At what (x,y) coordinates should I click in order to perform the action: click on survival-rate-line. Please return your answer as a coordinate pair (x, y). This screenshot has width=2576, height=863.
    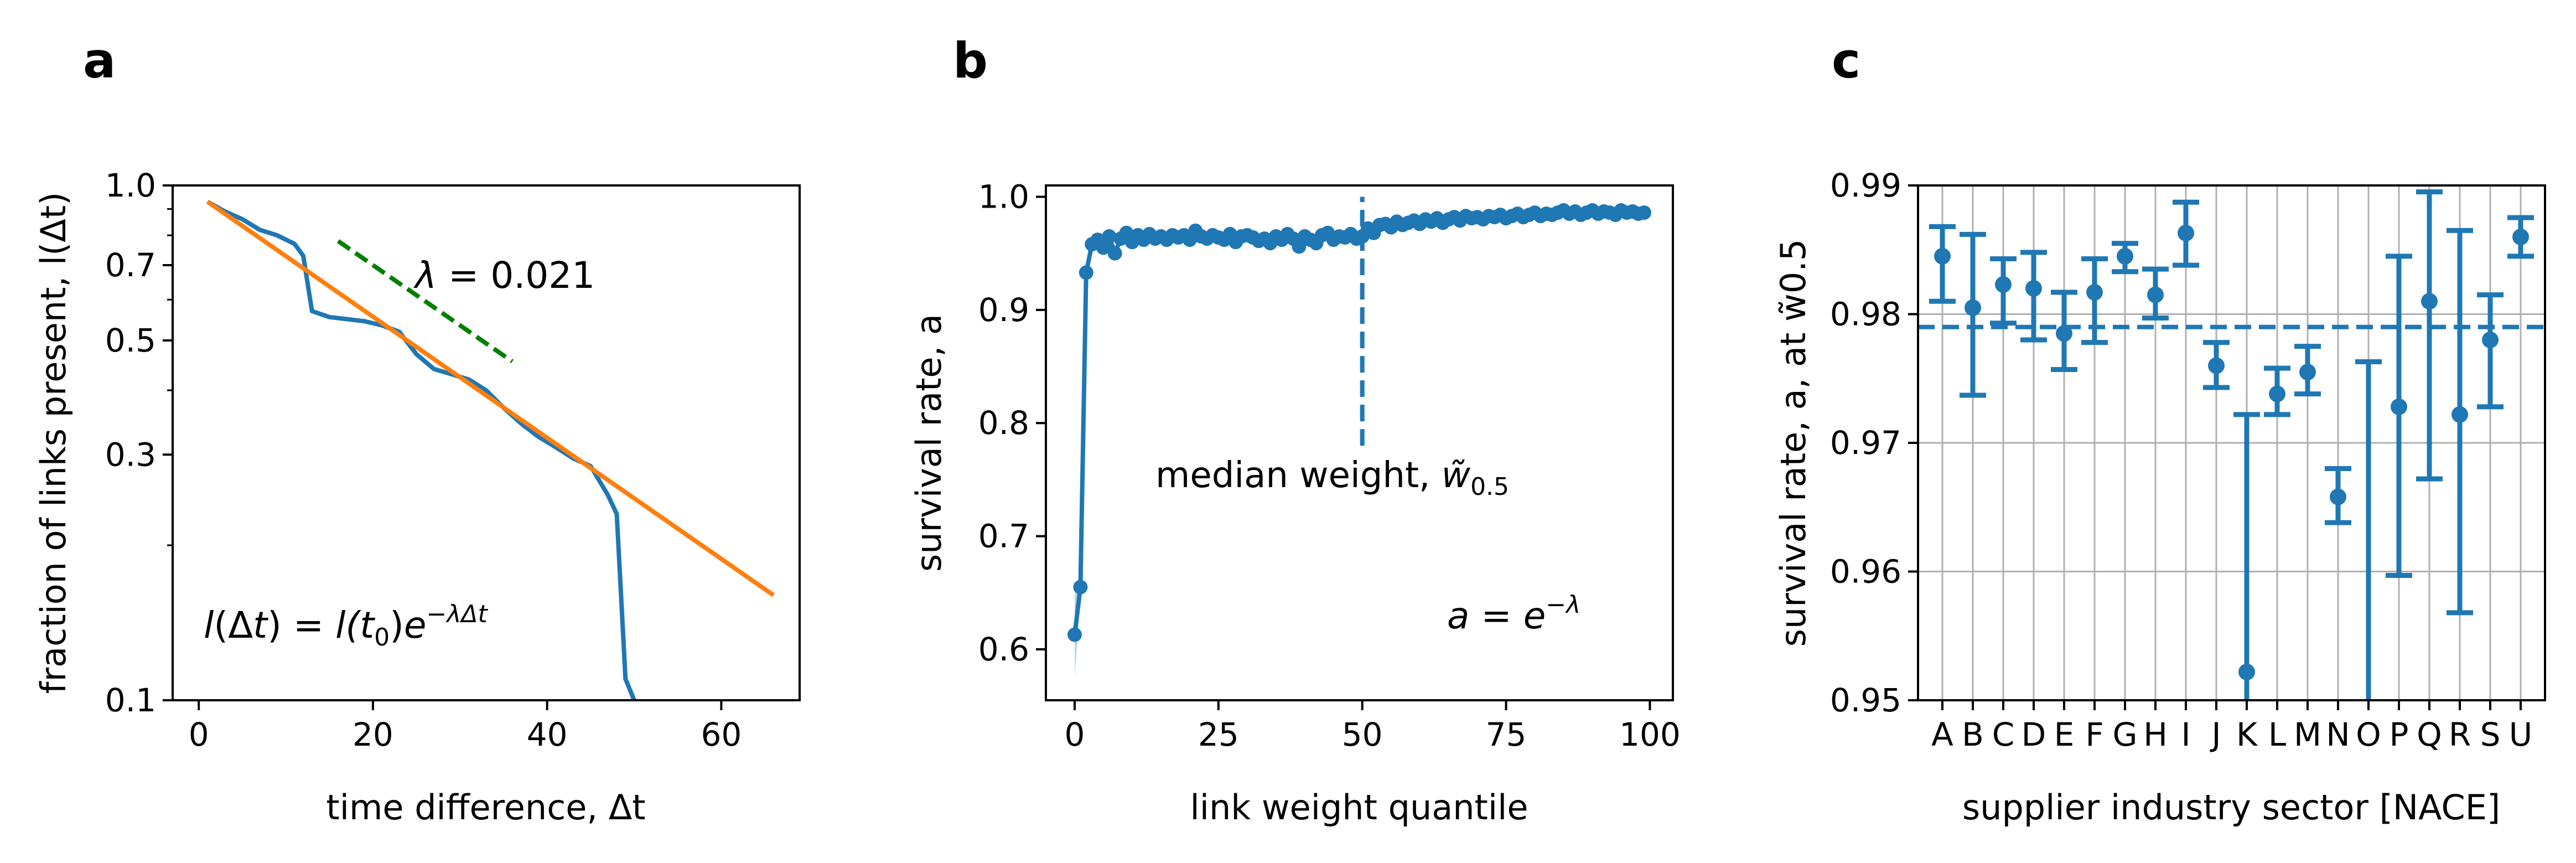
    Looking at the image, I should click on (1358, 421).